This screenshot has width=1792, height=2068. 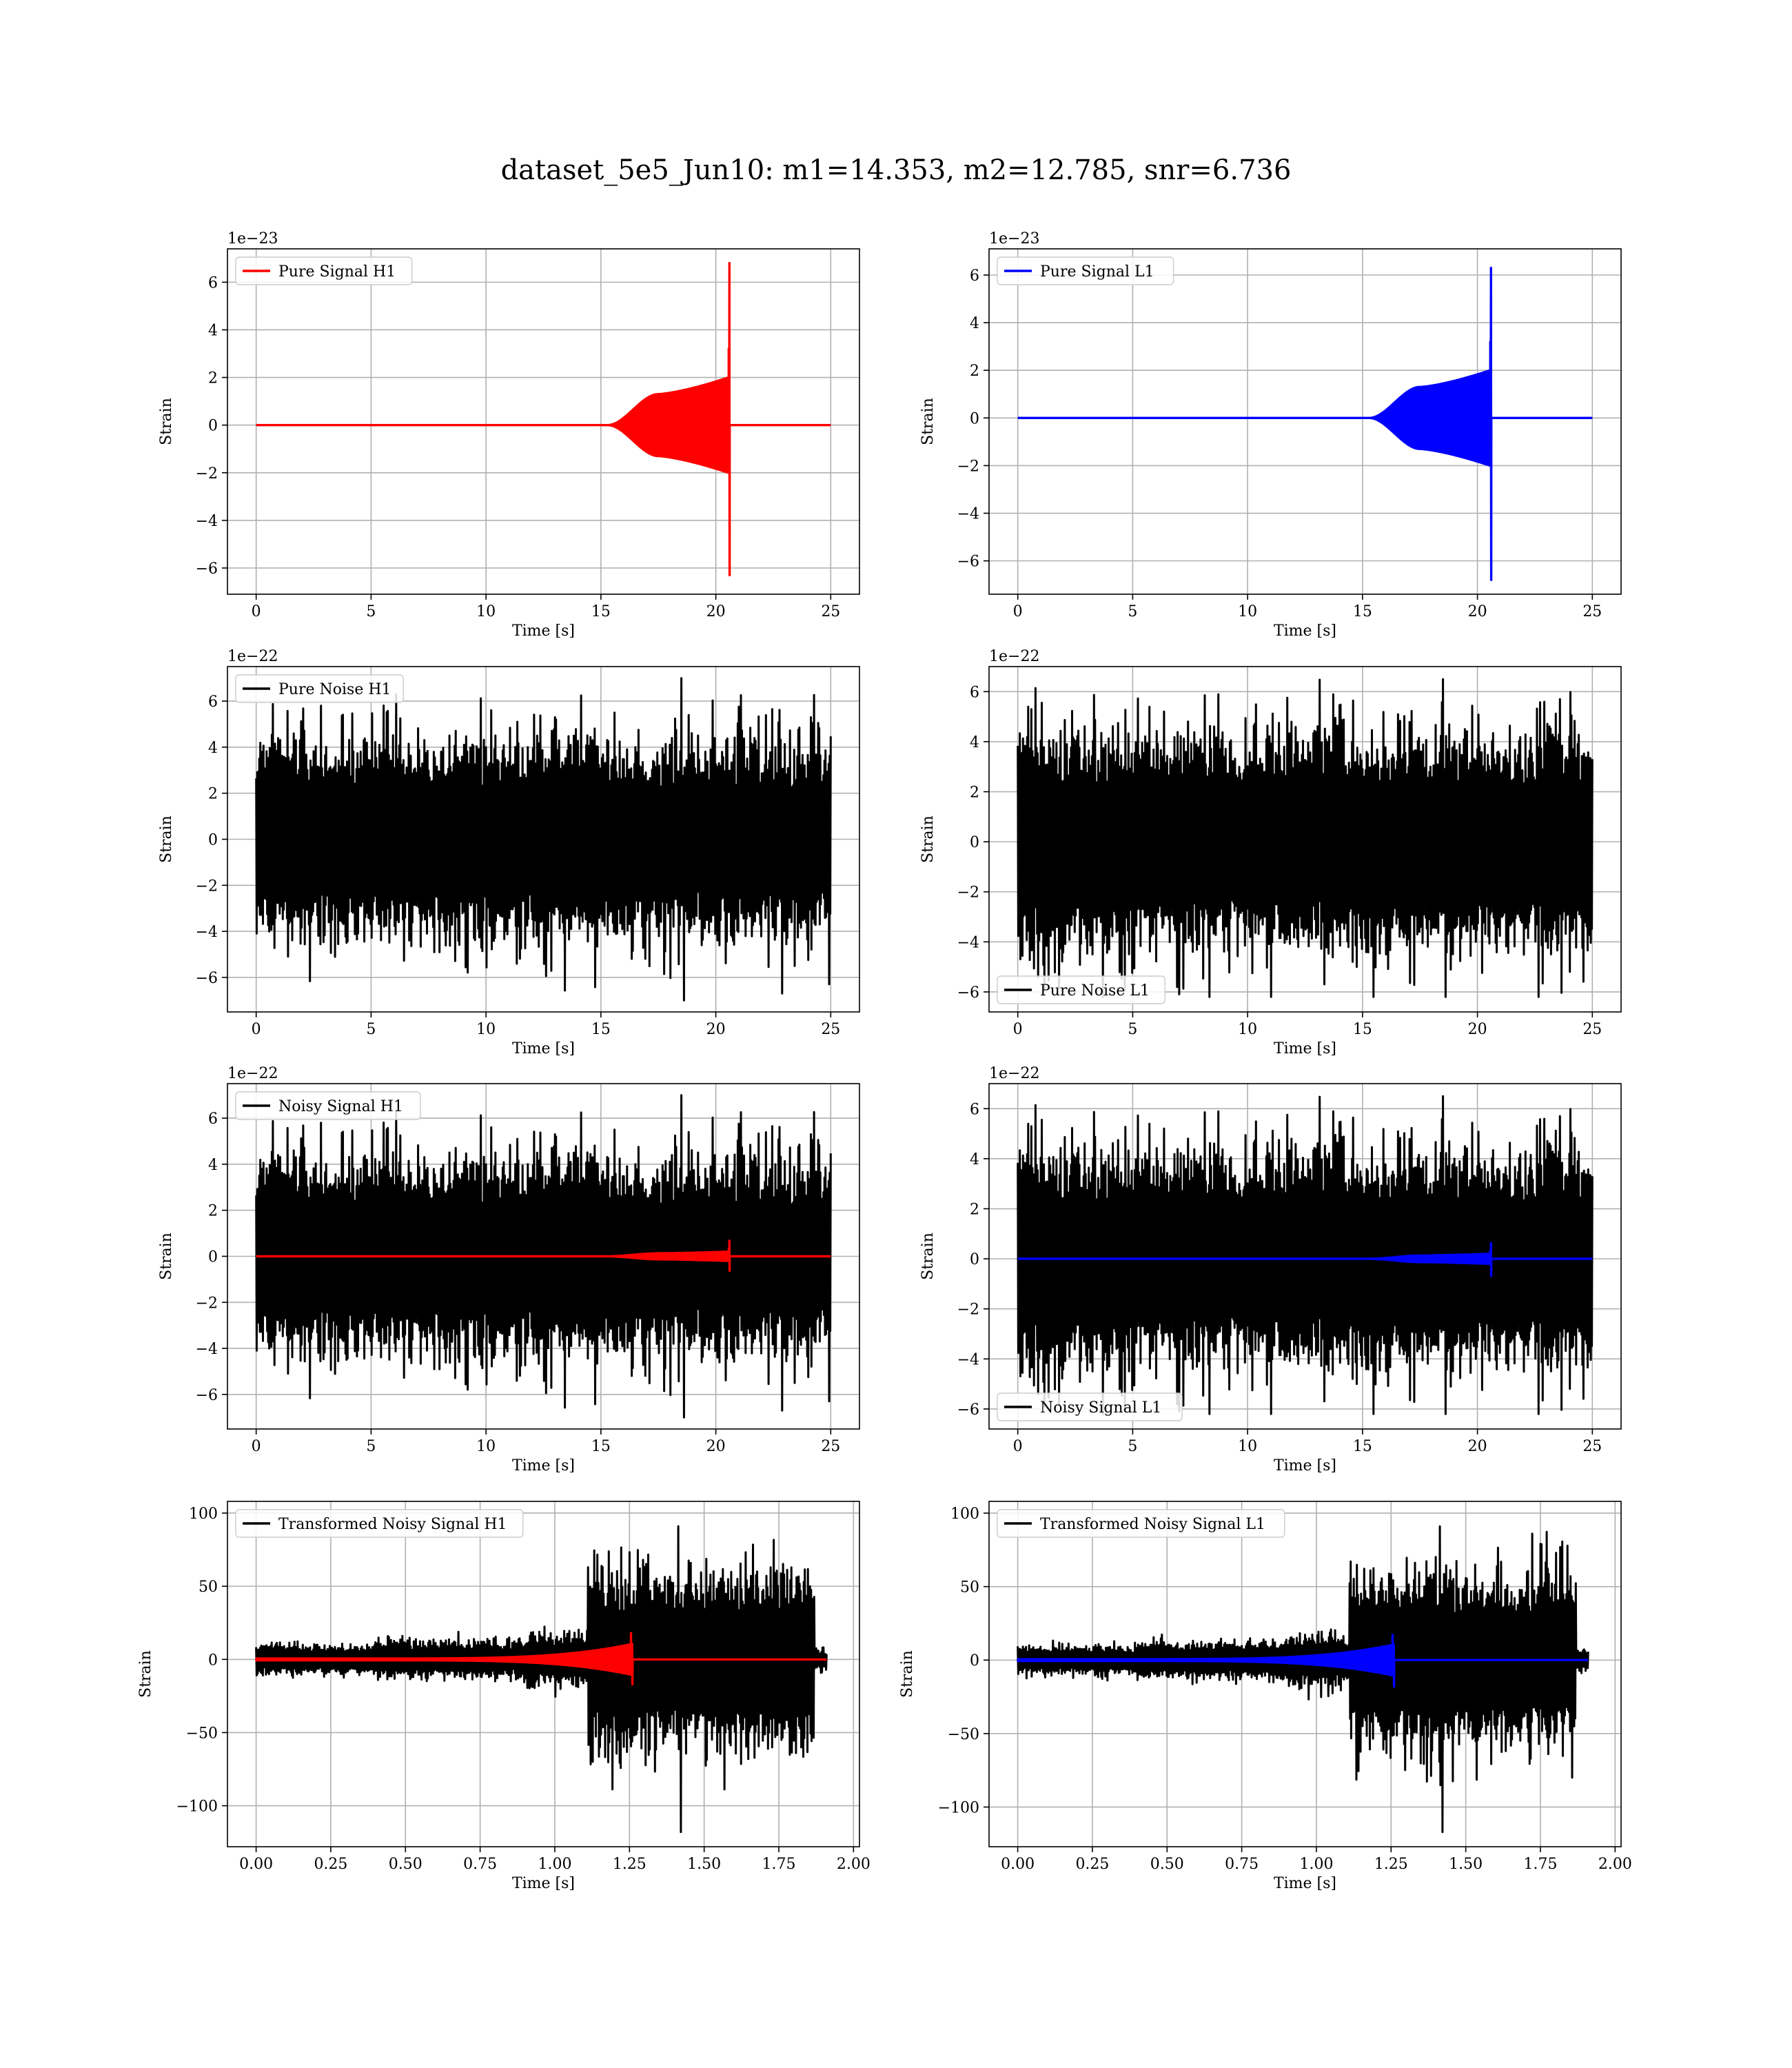 I want to click on x-tick-label: 0.25, so click(x=330, y=1864).